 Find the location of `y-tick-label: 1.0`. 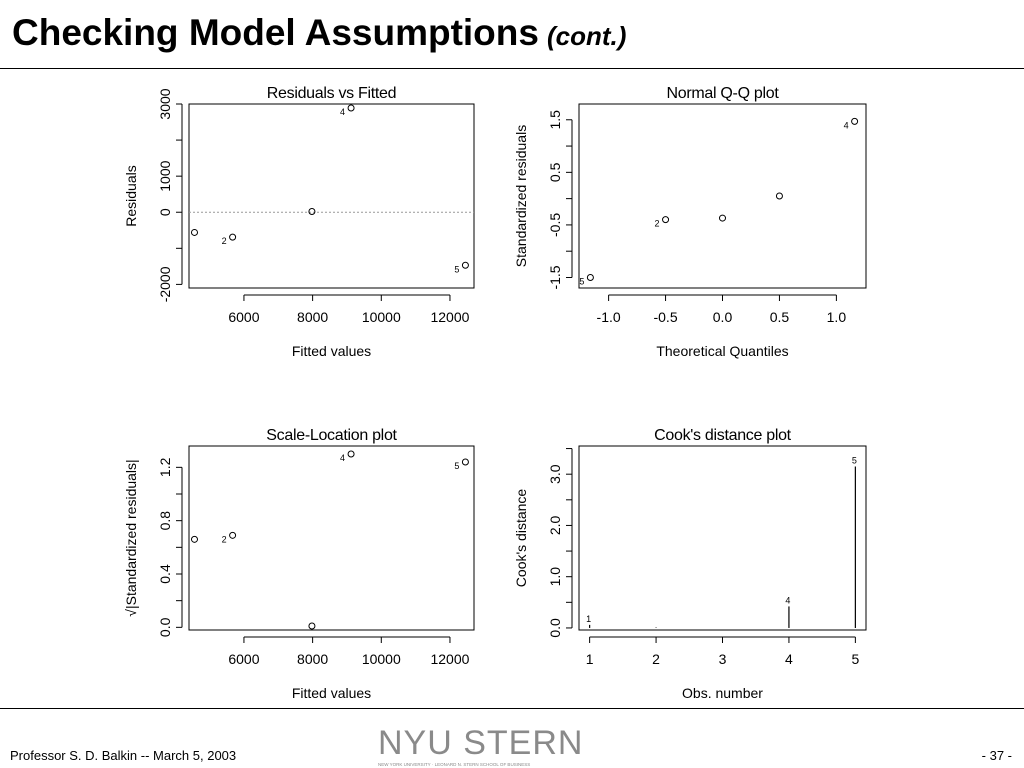

y-tick-label: 1.0 is located at coordinates (555, 577).